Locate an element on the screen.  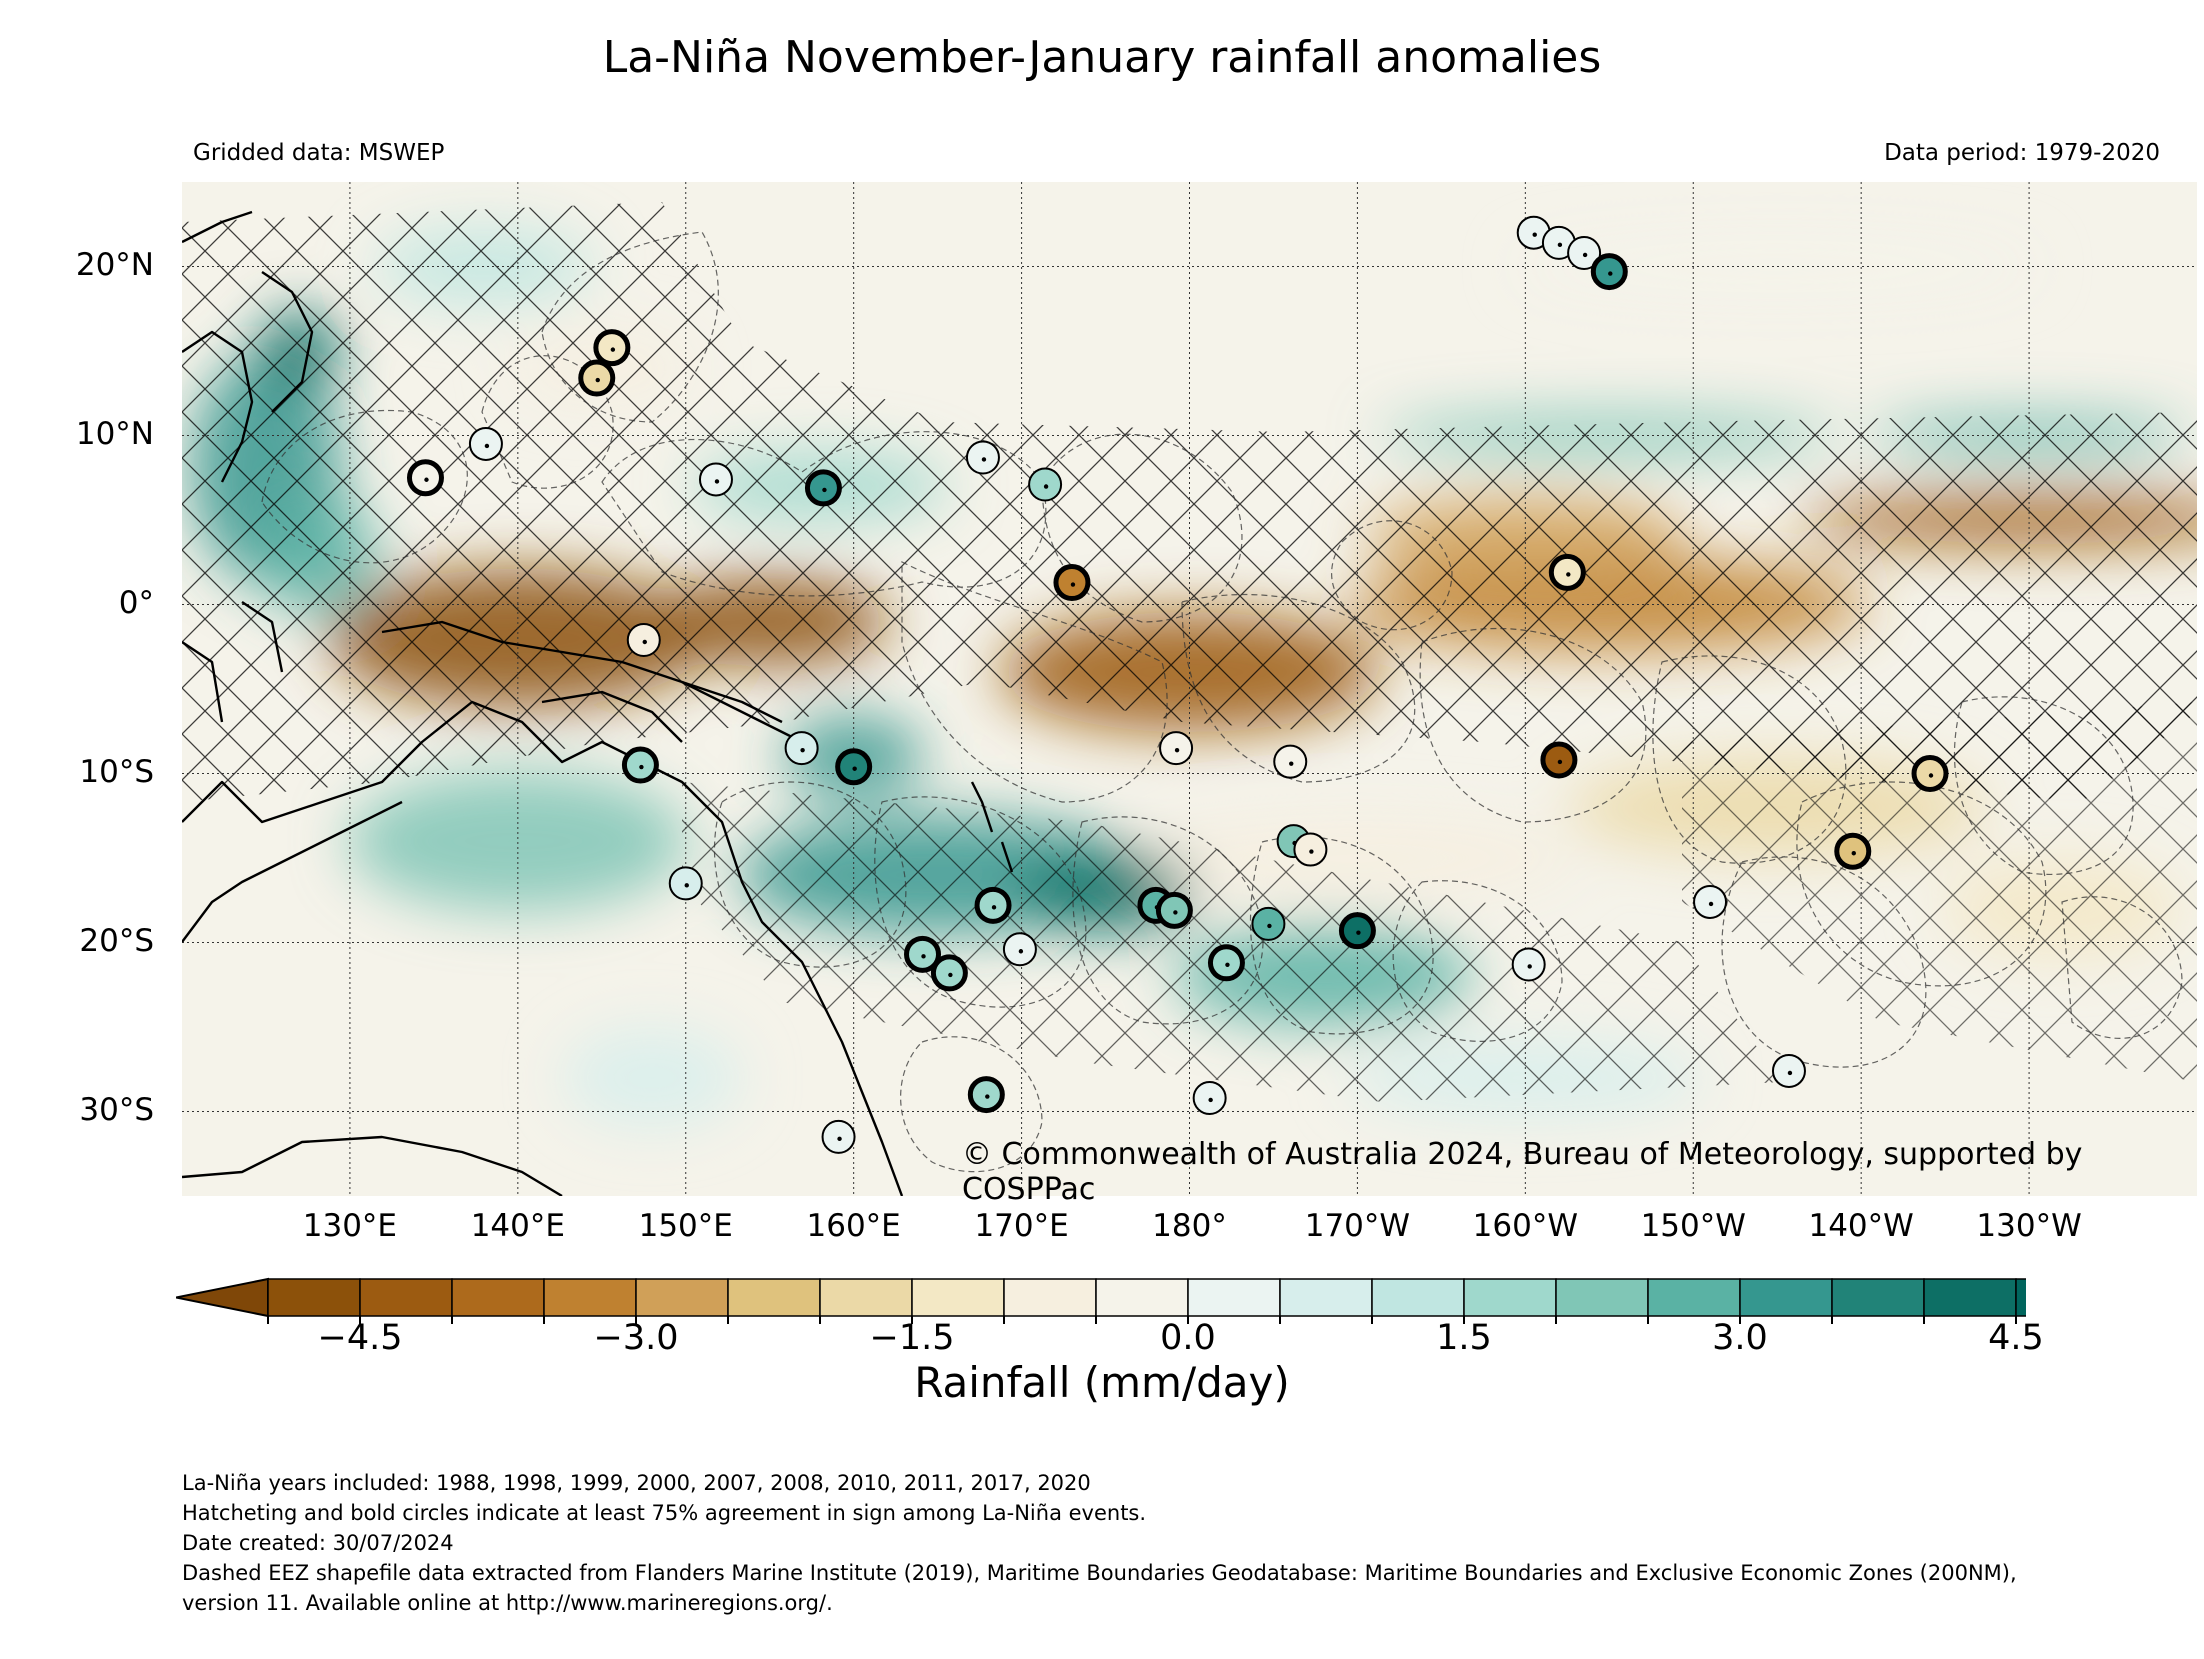
latitude-tick-label: 10°S is located at coordinates (116, 771).